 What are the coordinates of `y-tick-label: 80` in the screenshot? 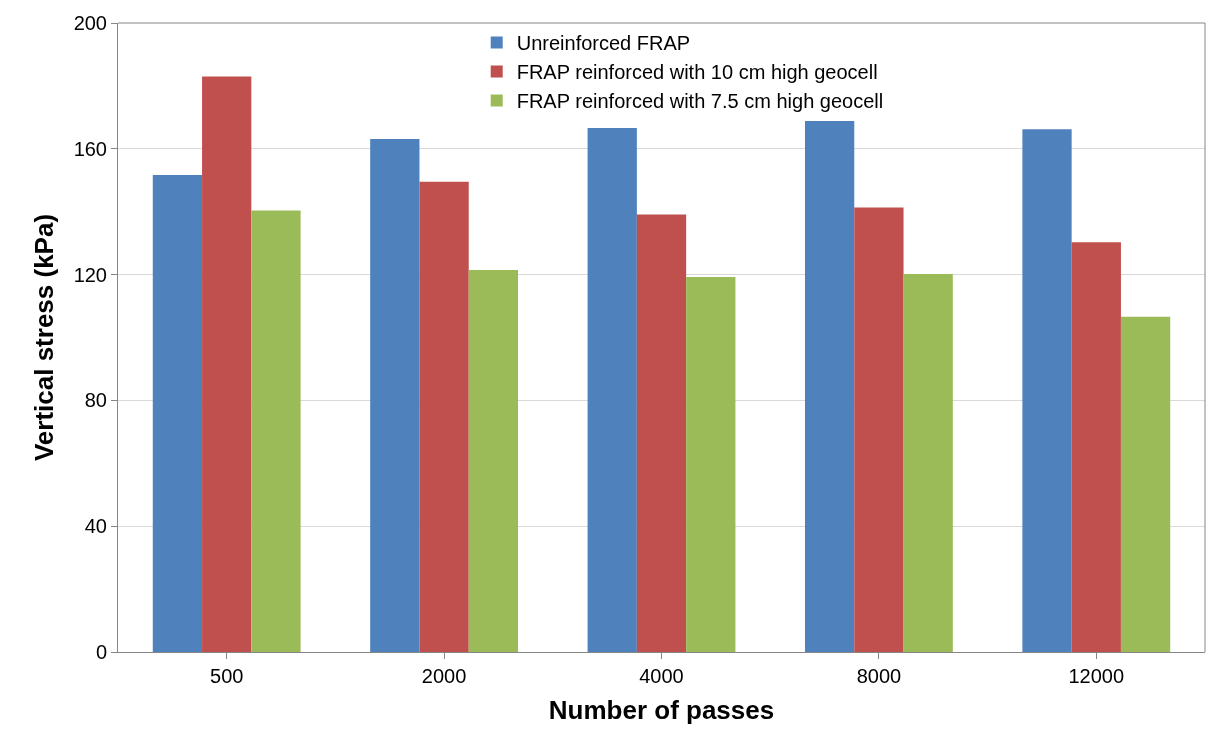 It's located at (95, 400).